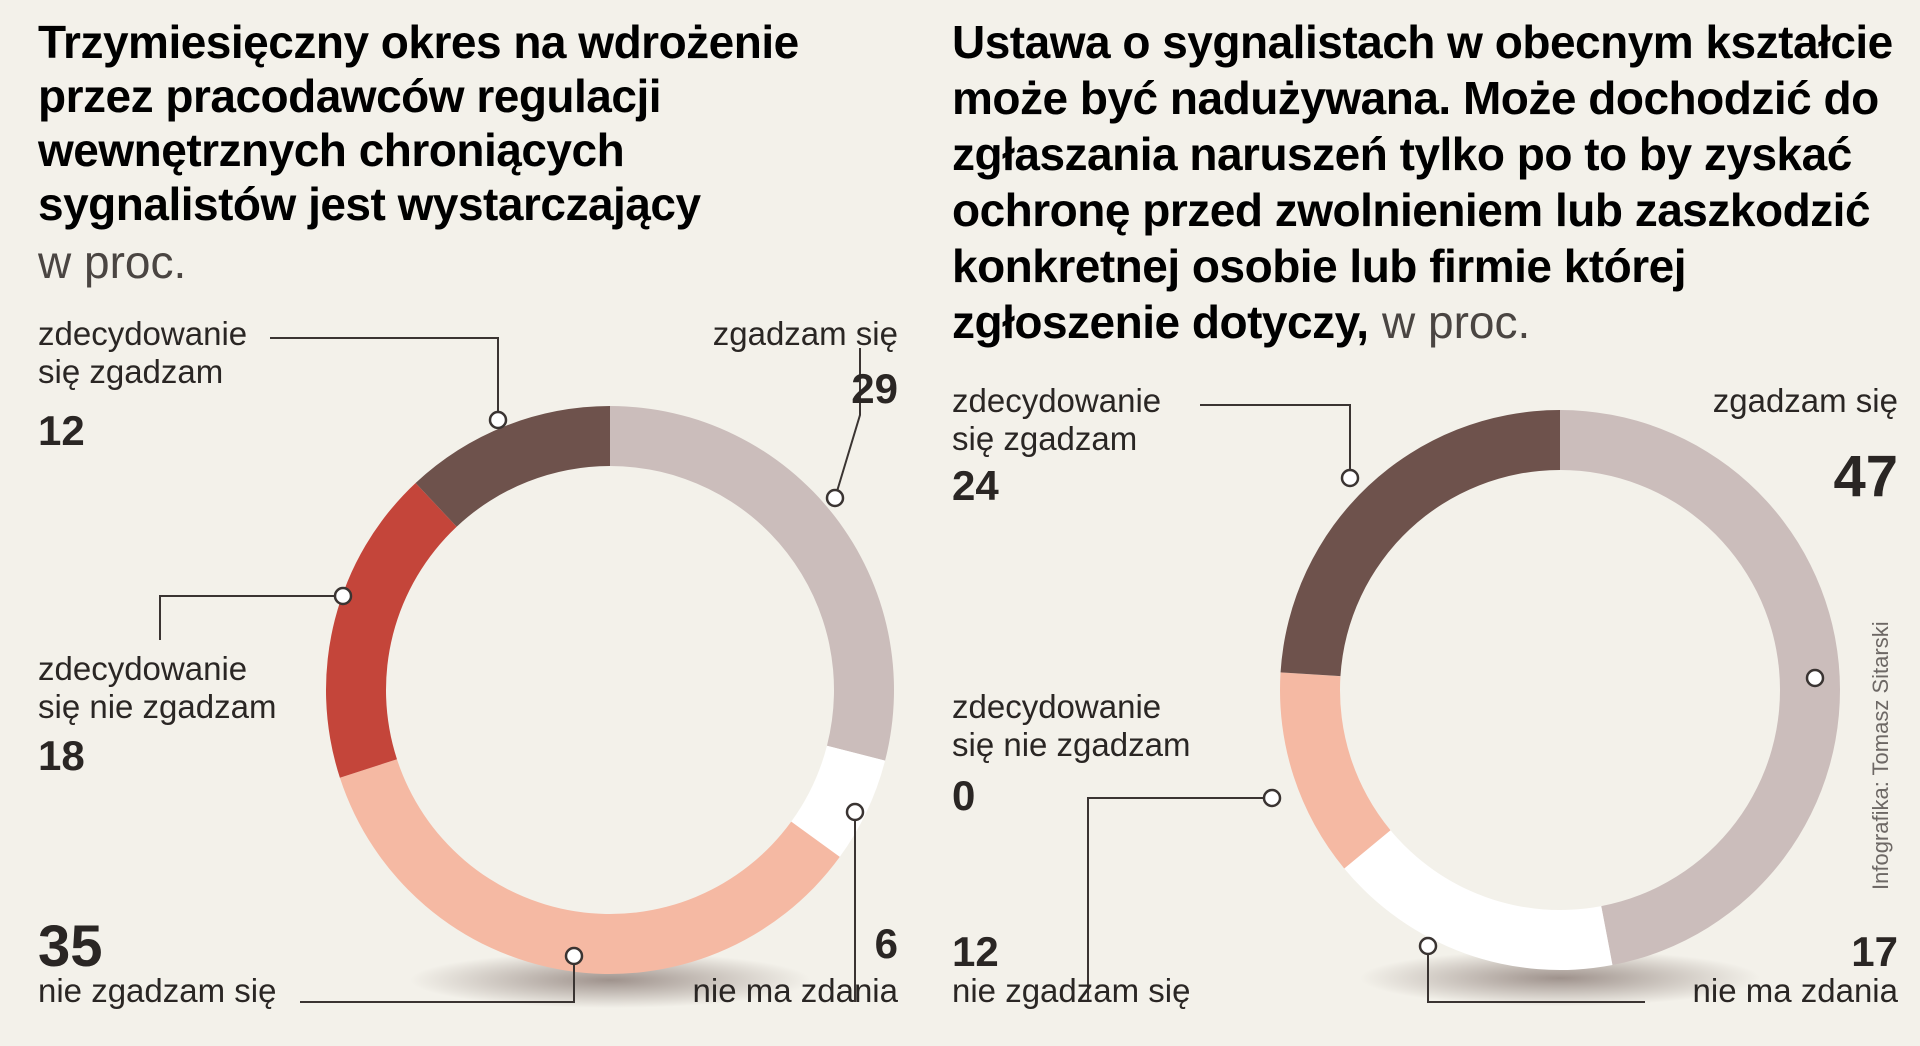 The image size is (1920, 1046). Describe the element at coordinates (70, 946) in the screenshot. I see `slice-value: 35` at that location.